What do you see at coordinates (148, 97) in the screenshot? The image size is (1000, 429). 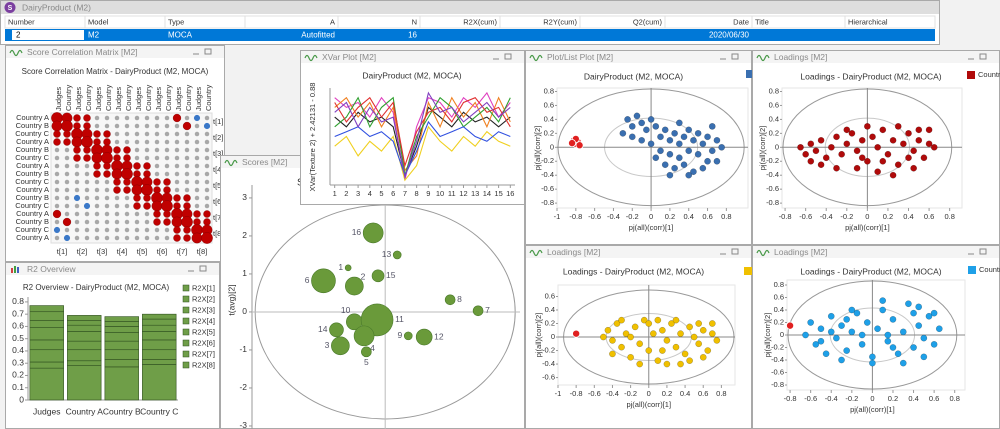 I see `column-label: Country` at bounding box center [148, 97].